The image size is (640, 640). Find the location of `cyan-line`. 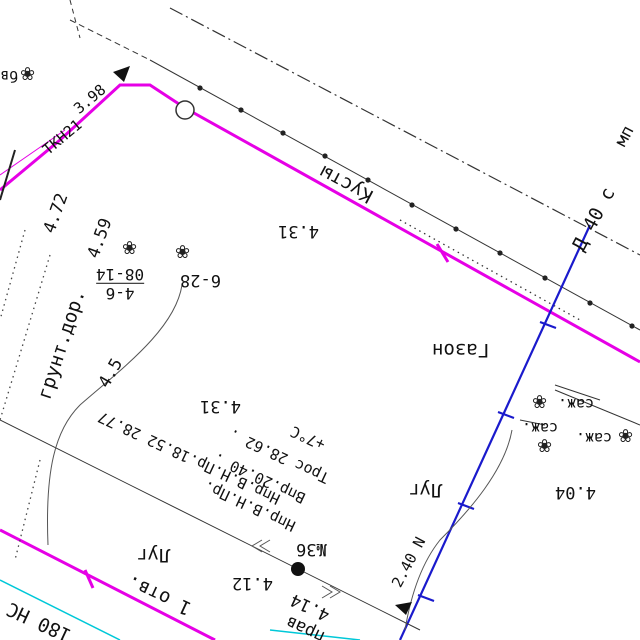

cyan-line is located at coordinates (60, 609).